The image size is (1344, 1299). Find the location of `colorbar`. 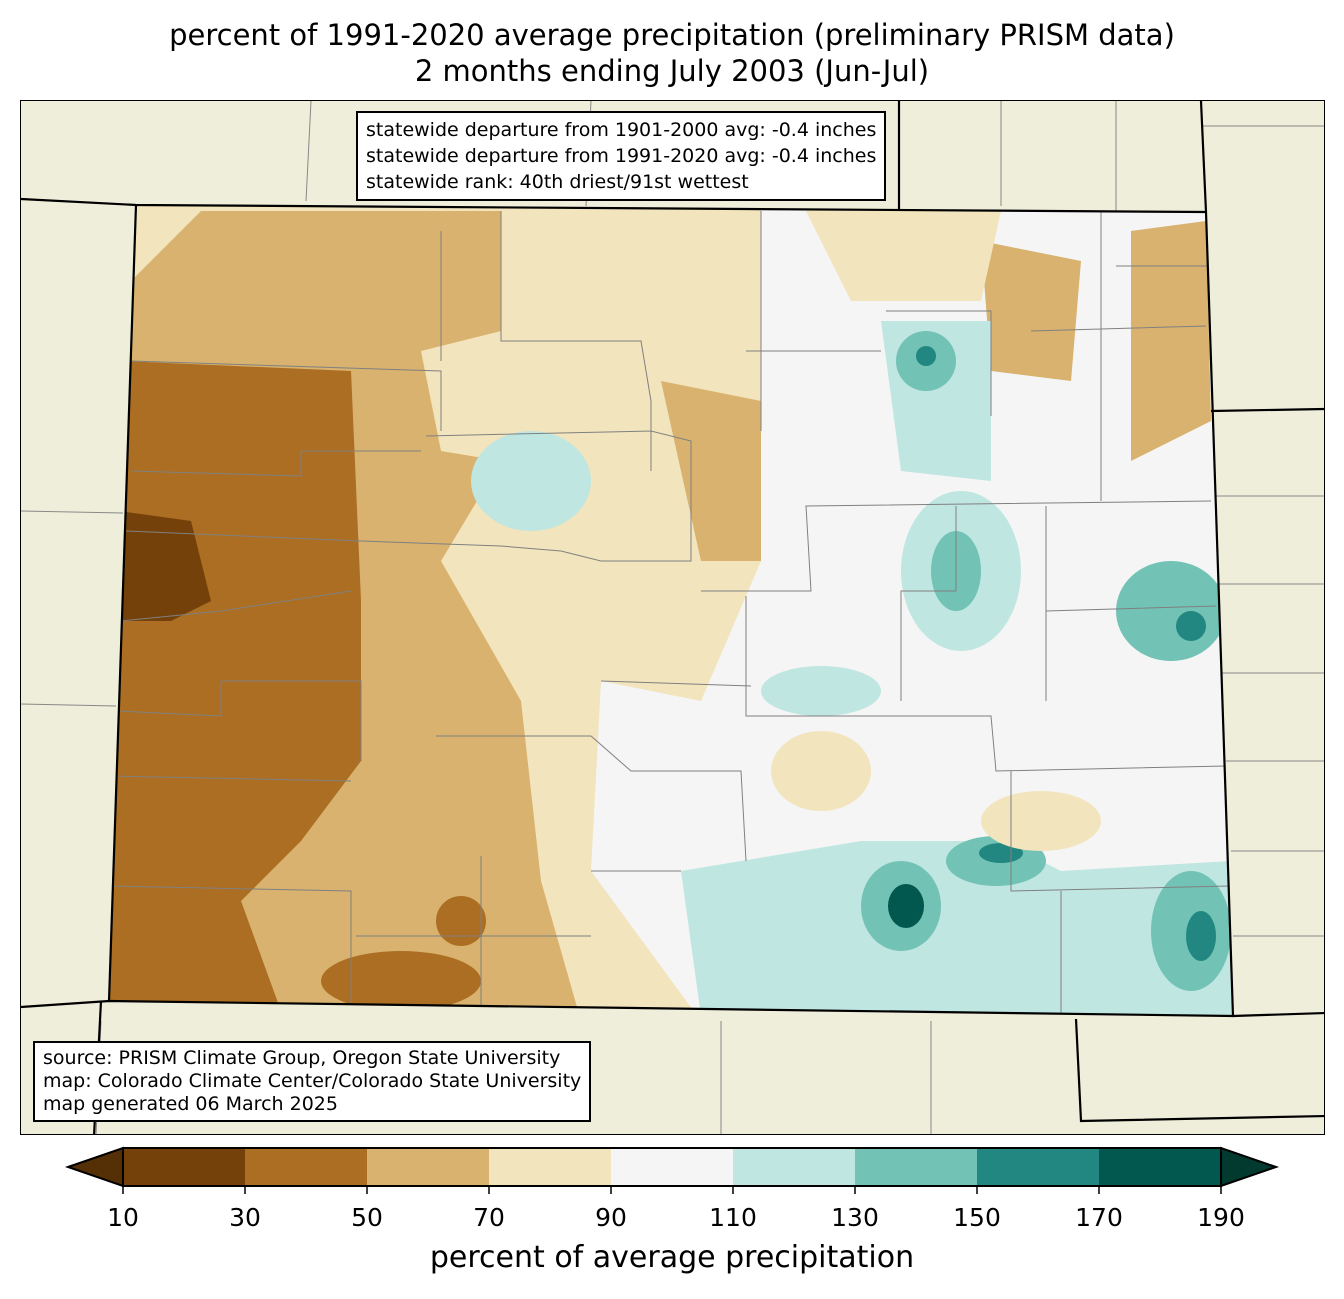

colorbar is located at coordinates (672, 1170).